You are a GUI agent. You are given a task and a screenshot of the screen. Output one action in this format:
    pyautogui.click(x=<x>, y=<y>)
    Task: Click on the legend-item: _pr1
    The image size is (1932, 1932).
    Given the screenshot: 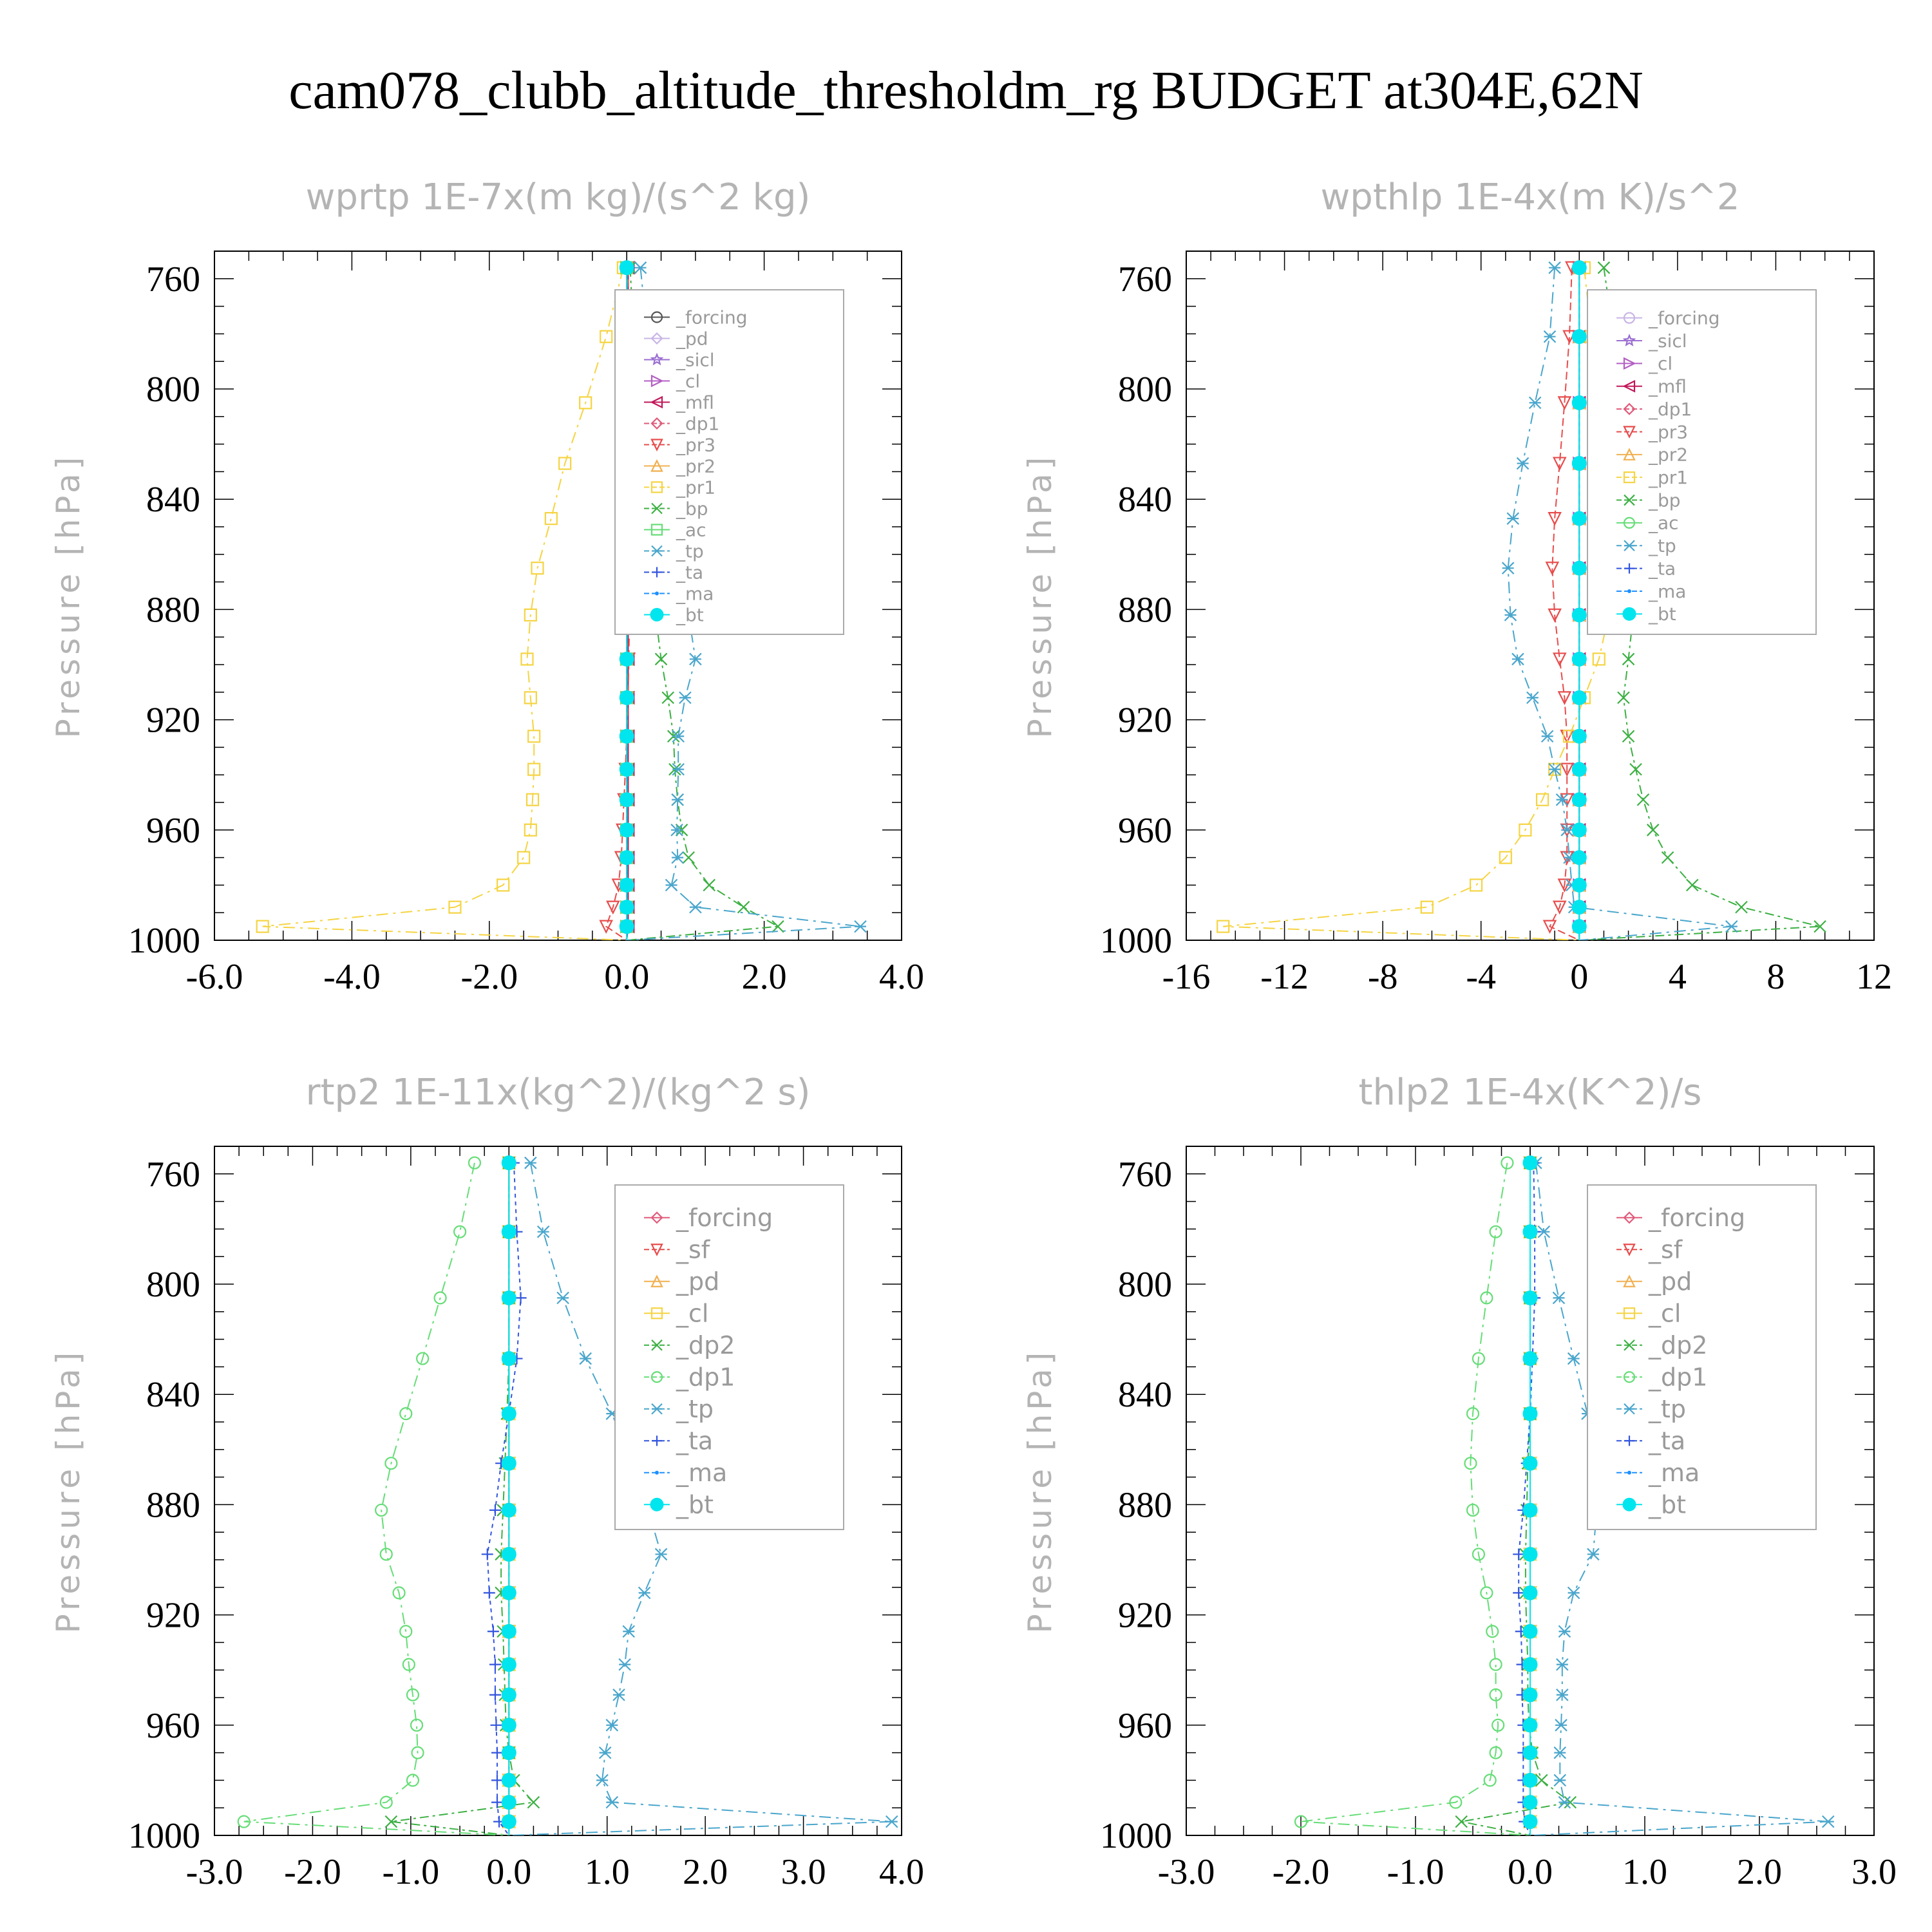 What is the action you would take?
    pyautogui.click(x=680, y=487)
    